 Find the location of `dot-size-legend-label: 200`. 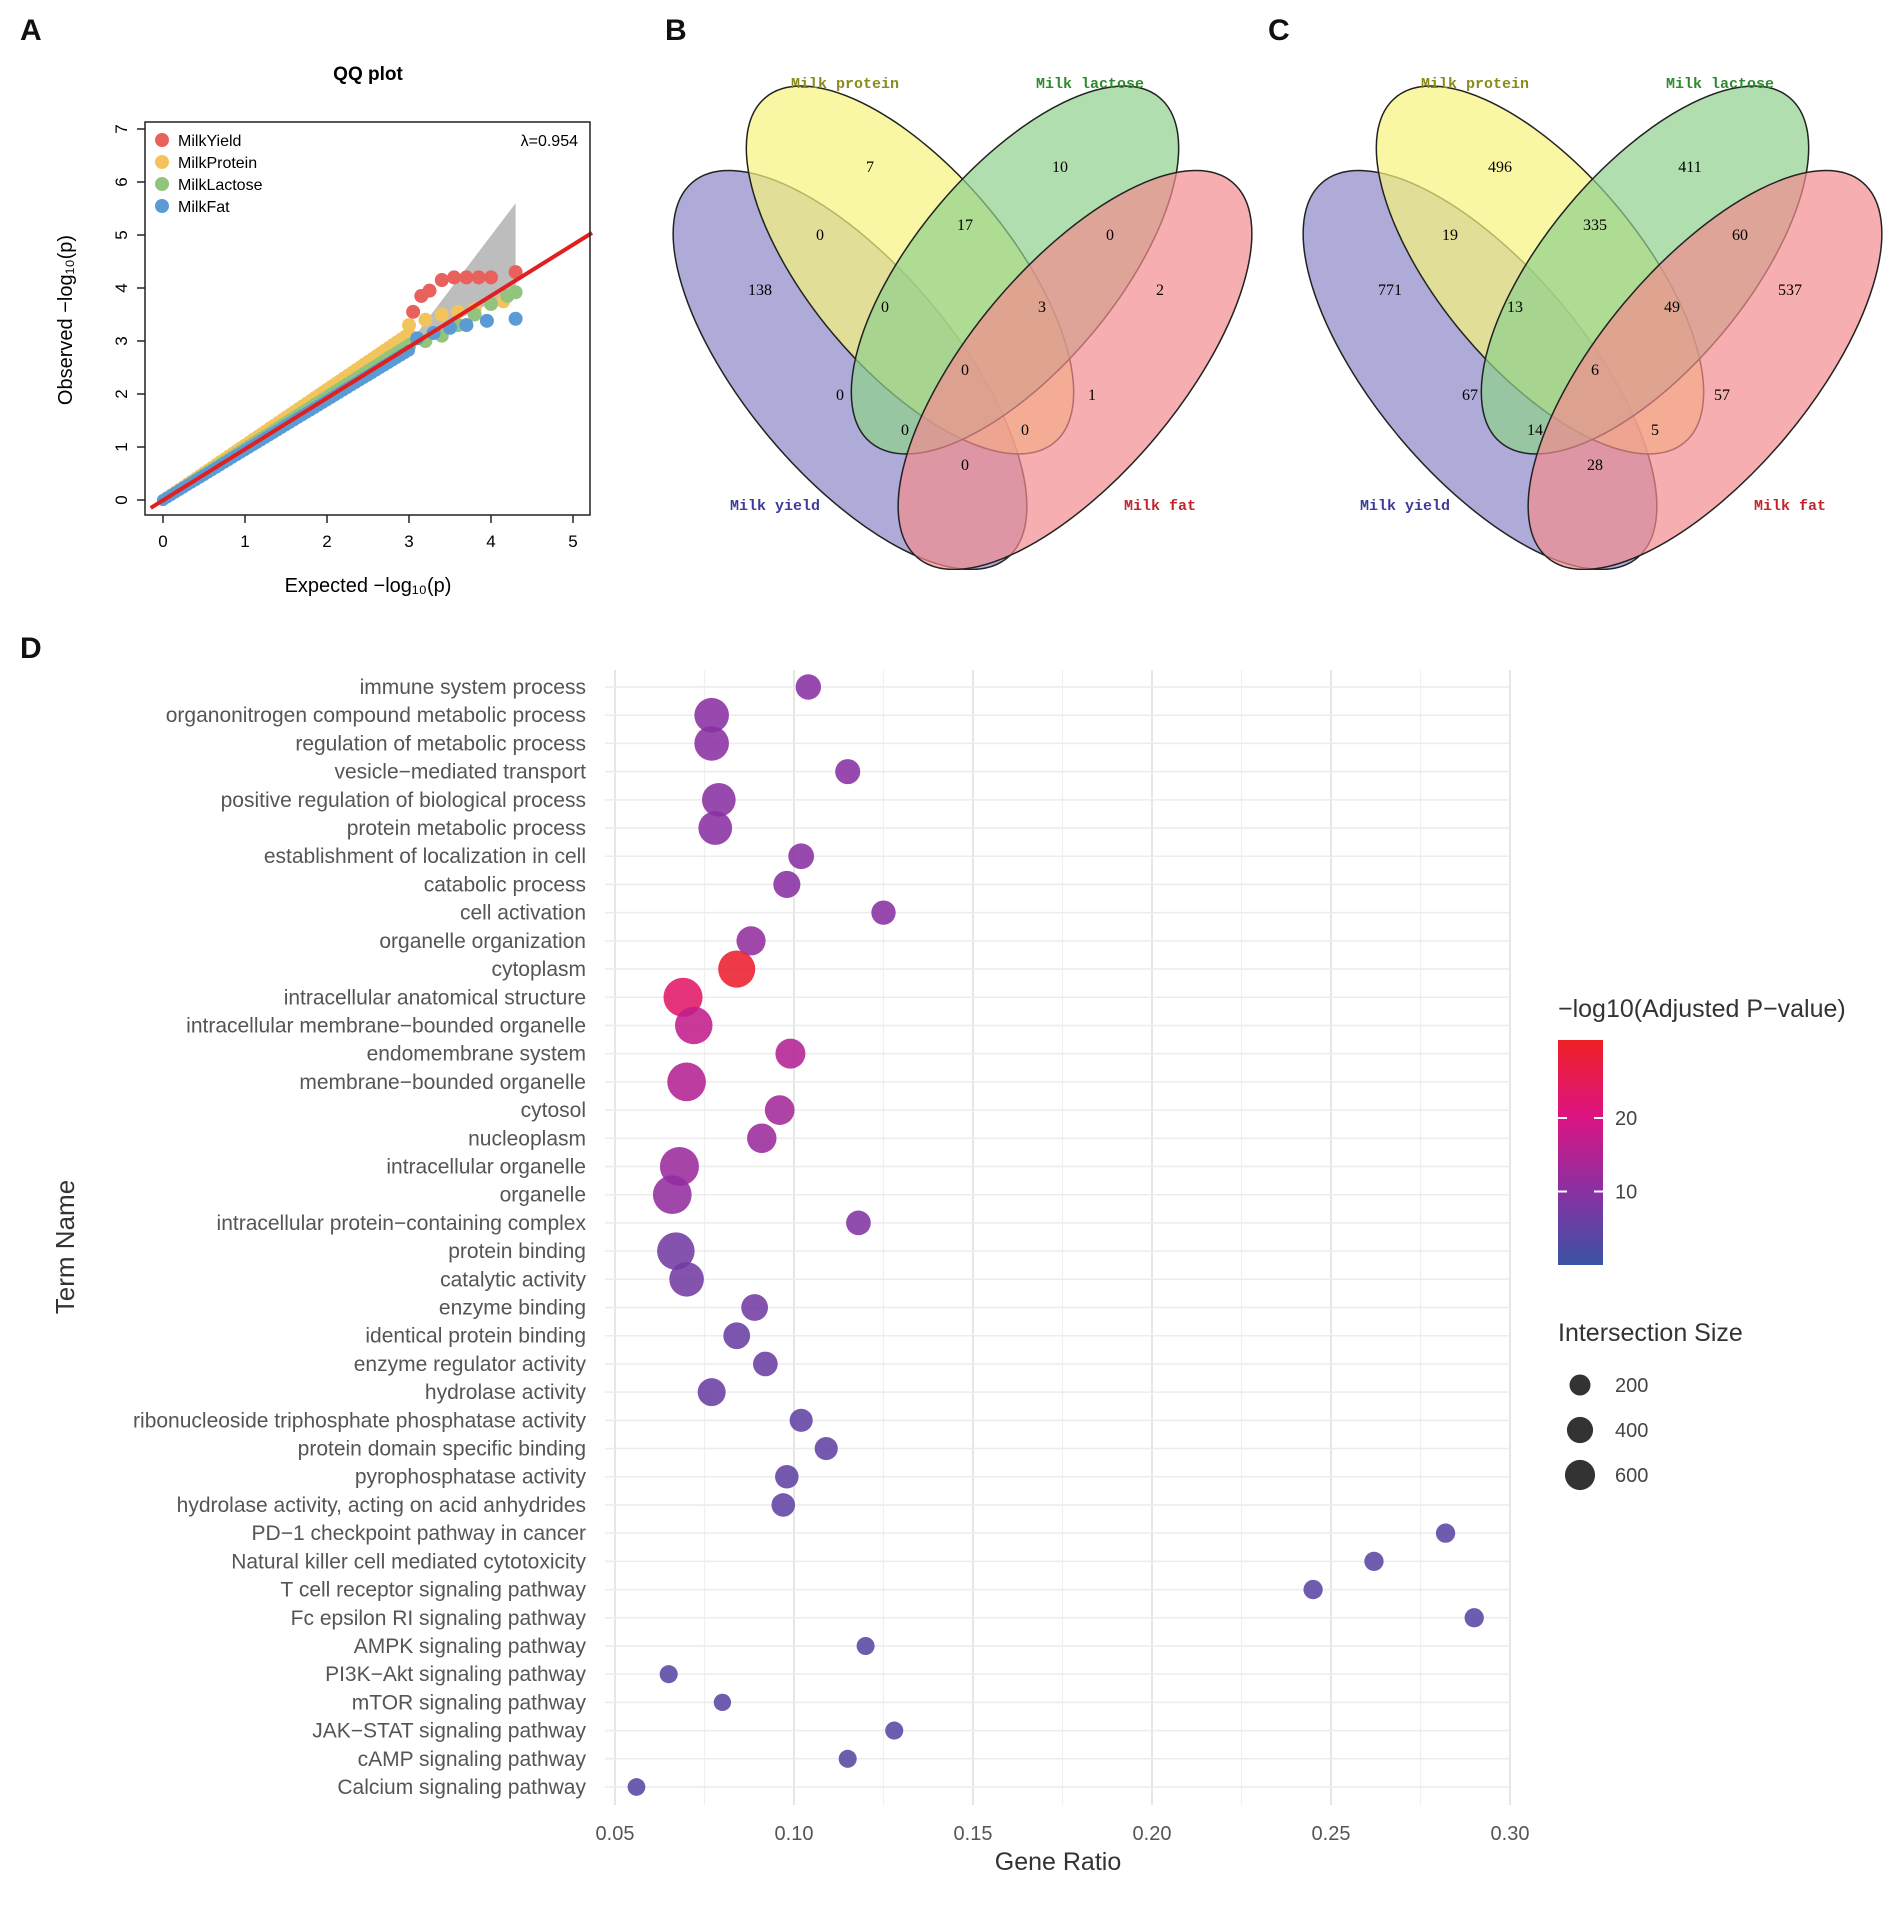

dot-size-legend-label: 200 is located at coordinates (1631, 1386).